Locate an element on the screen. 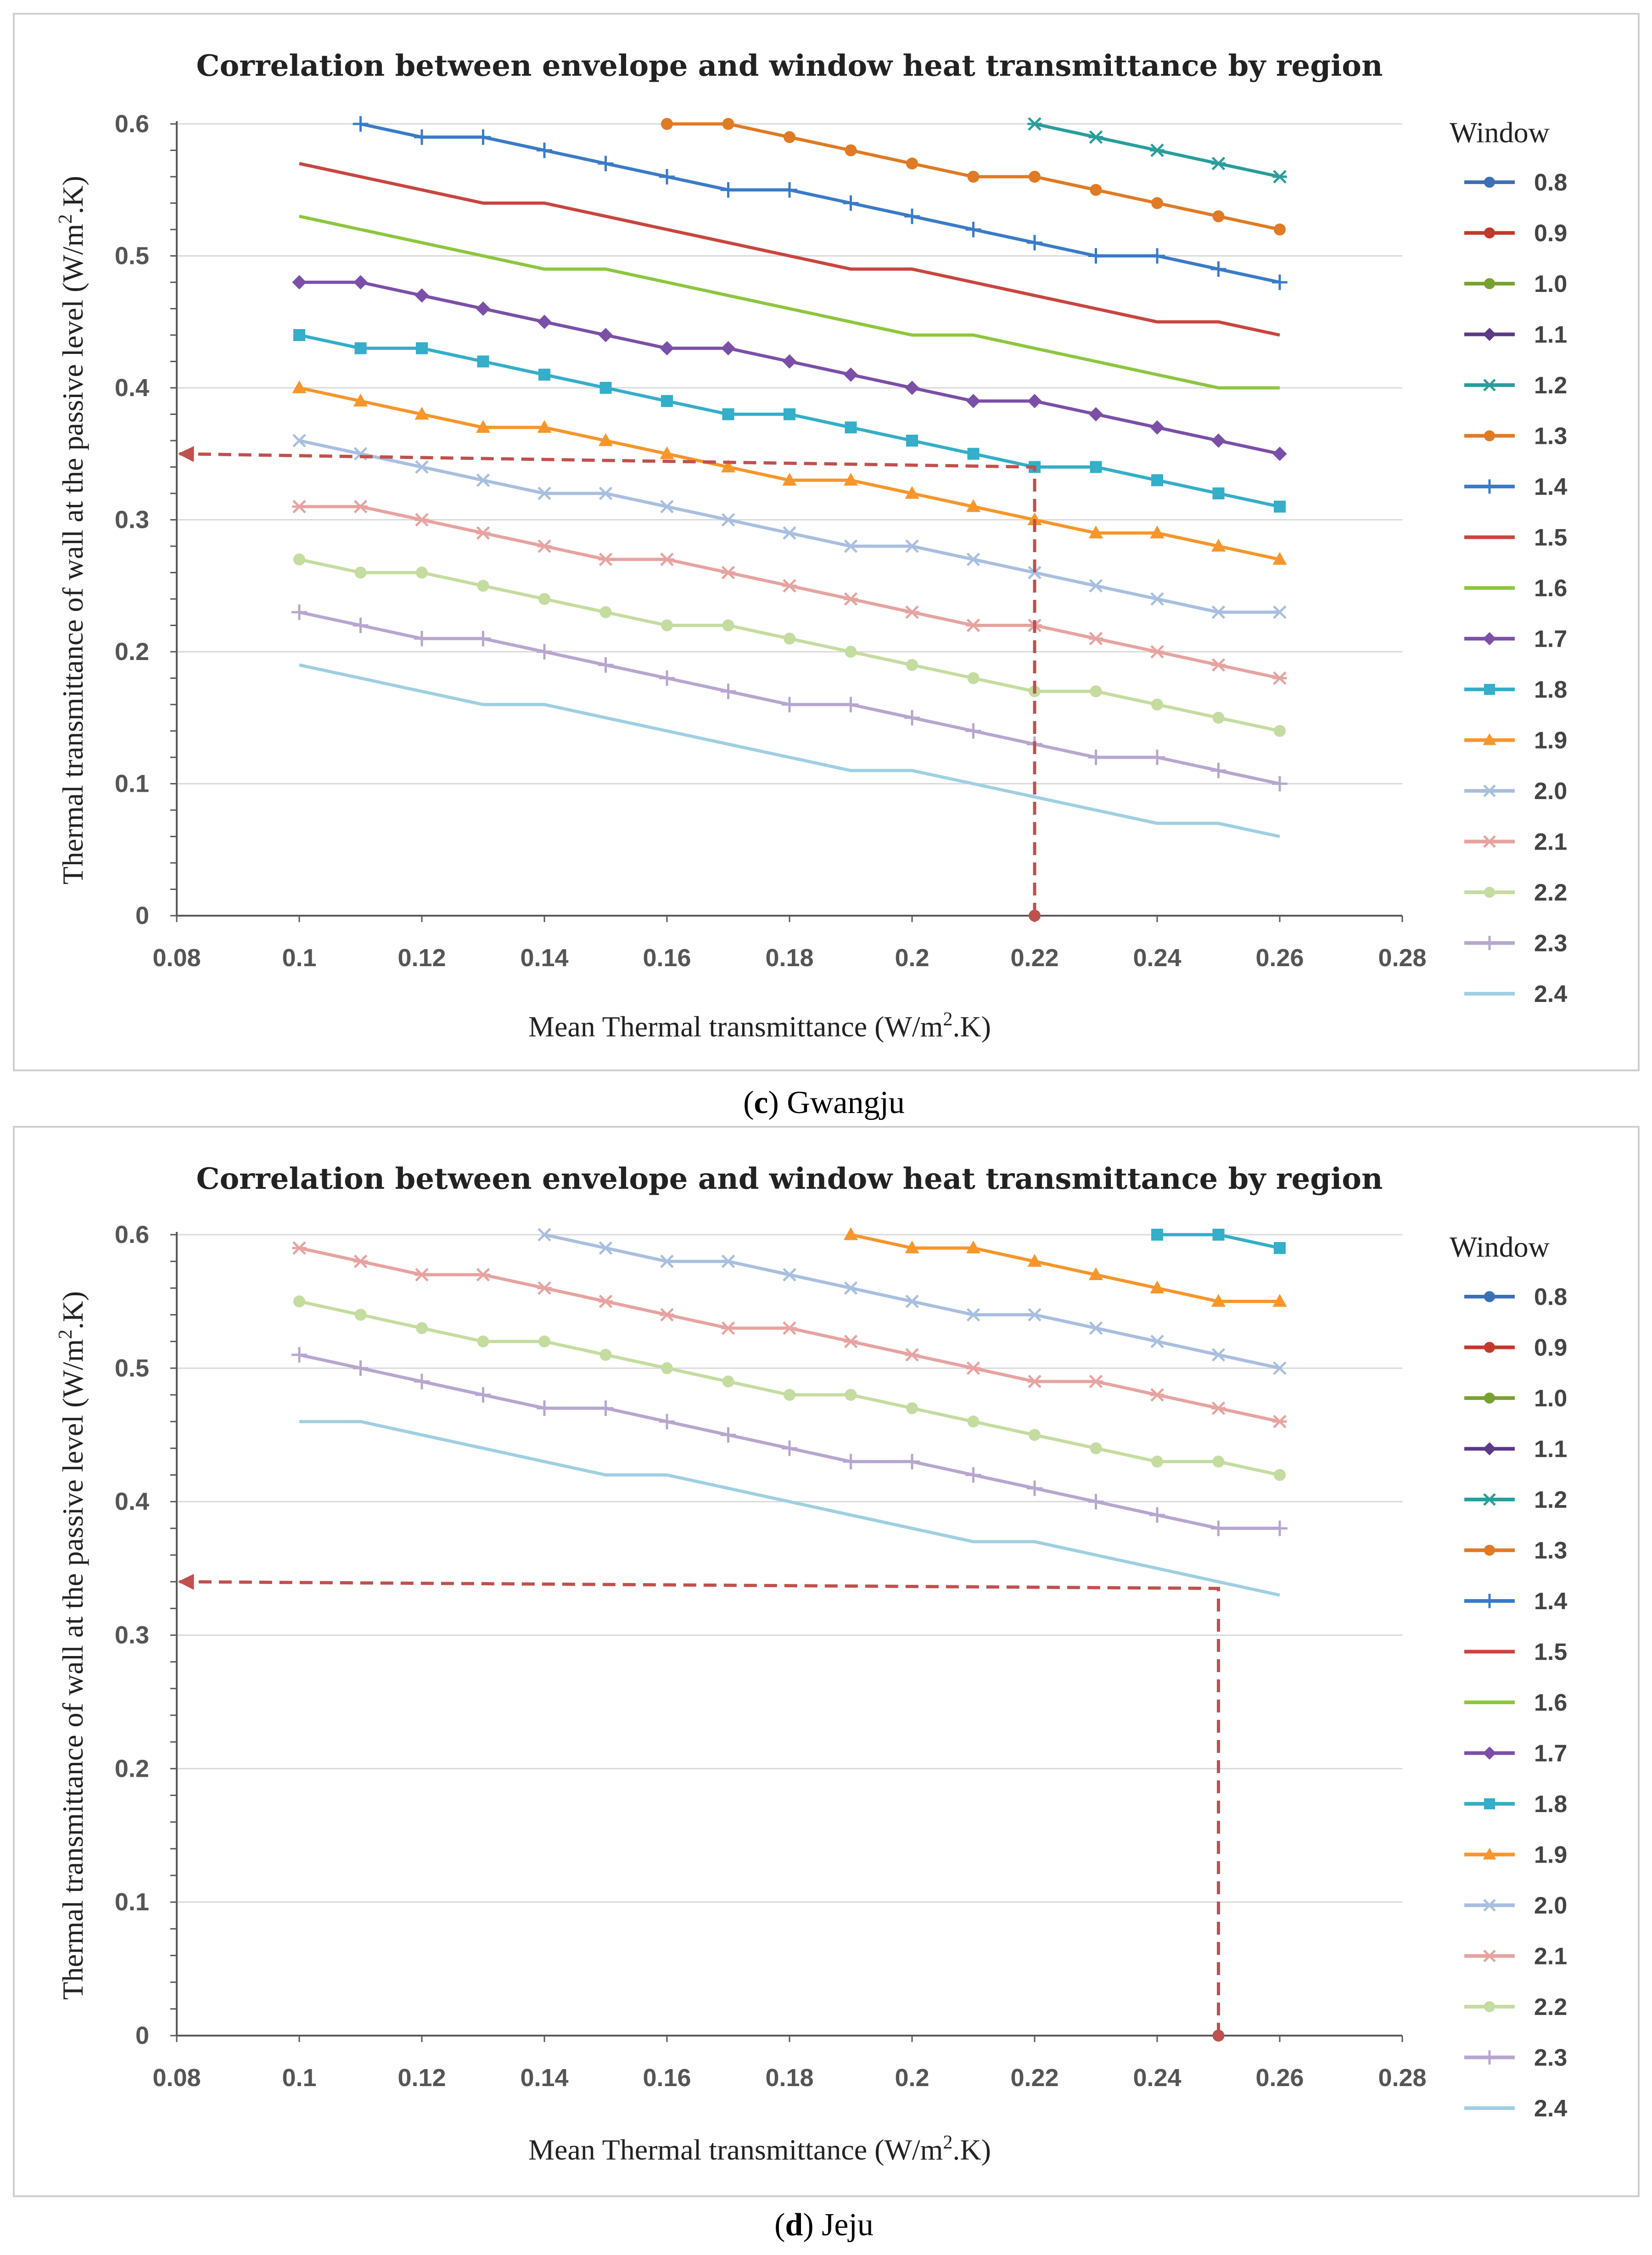 Image resolution: width=1652 pixels, height=2255 pixels. legend-label: 1.7 is located at coordinates (1550, 1753).